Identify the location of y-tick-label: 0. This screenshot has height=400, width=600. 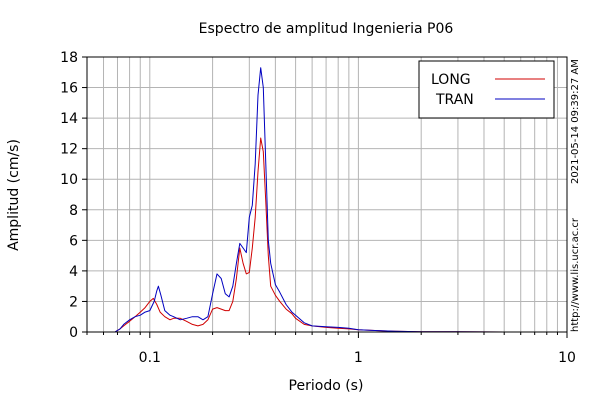
(73, 333).